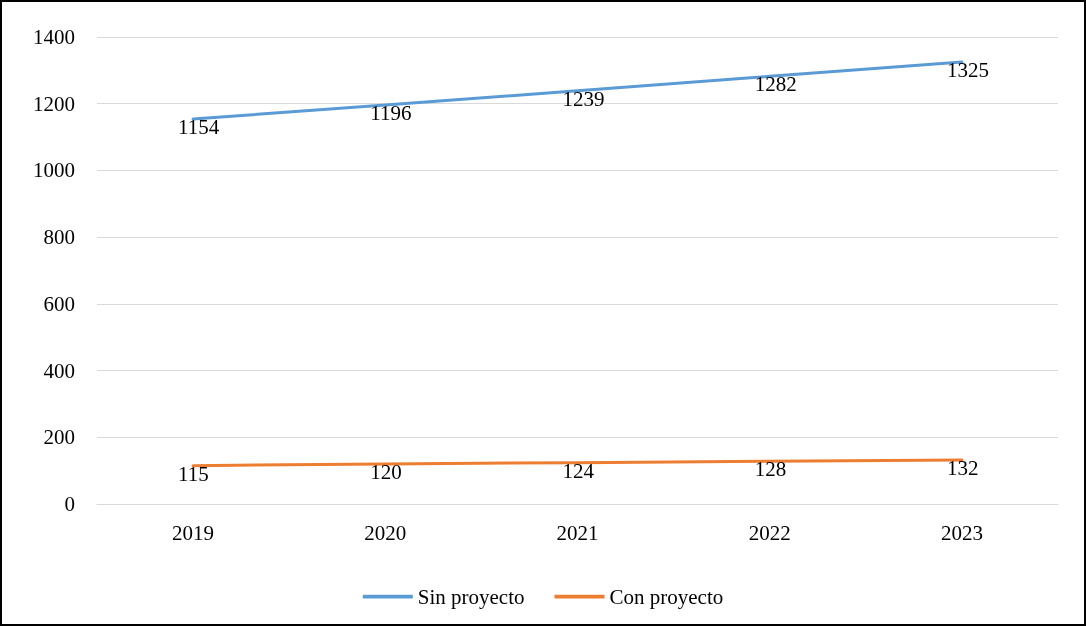 The width and height of the screenshot is (1086, 626). What do you see at coordinates (385, 532) in the screenshot?
I see `x-tick-label: 2020` at bounding box center [385, 532].